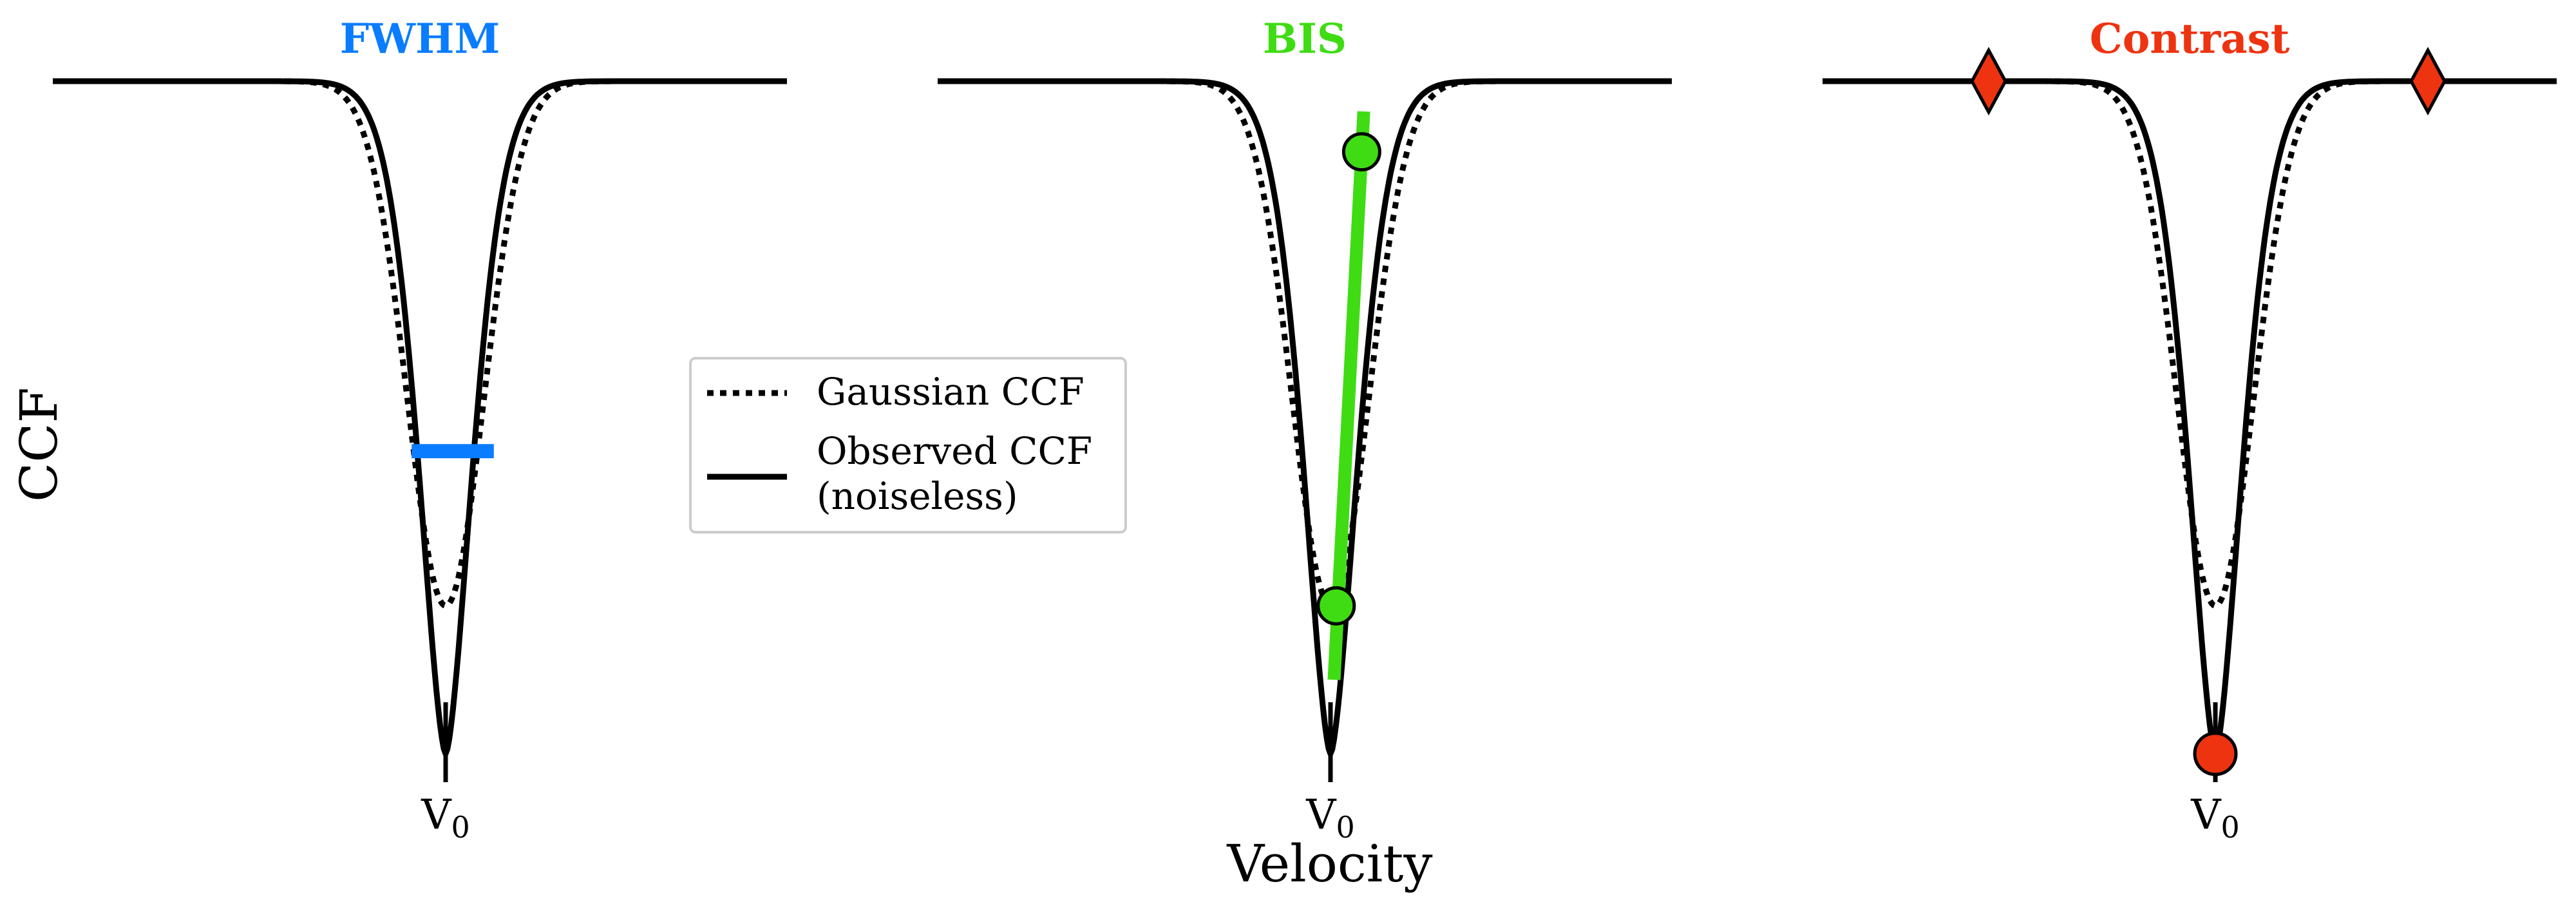 This screenshot has width=2576, height=902. I want to click on legend-frame, so click(908, 445).